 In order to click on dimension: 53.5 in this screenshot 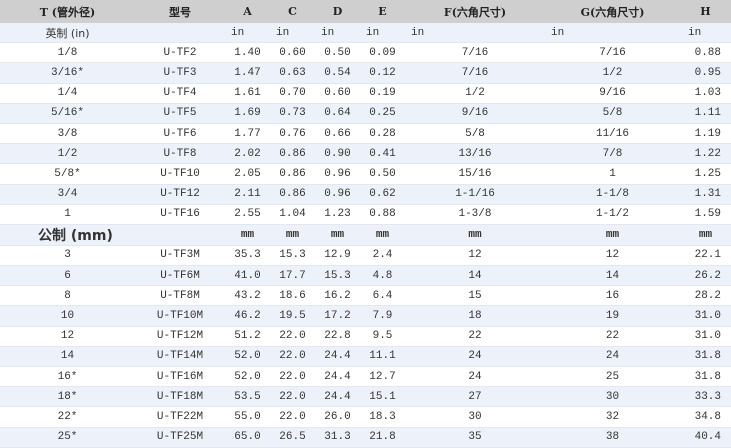, I will do `click(247, 397)`.